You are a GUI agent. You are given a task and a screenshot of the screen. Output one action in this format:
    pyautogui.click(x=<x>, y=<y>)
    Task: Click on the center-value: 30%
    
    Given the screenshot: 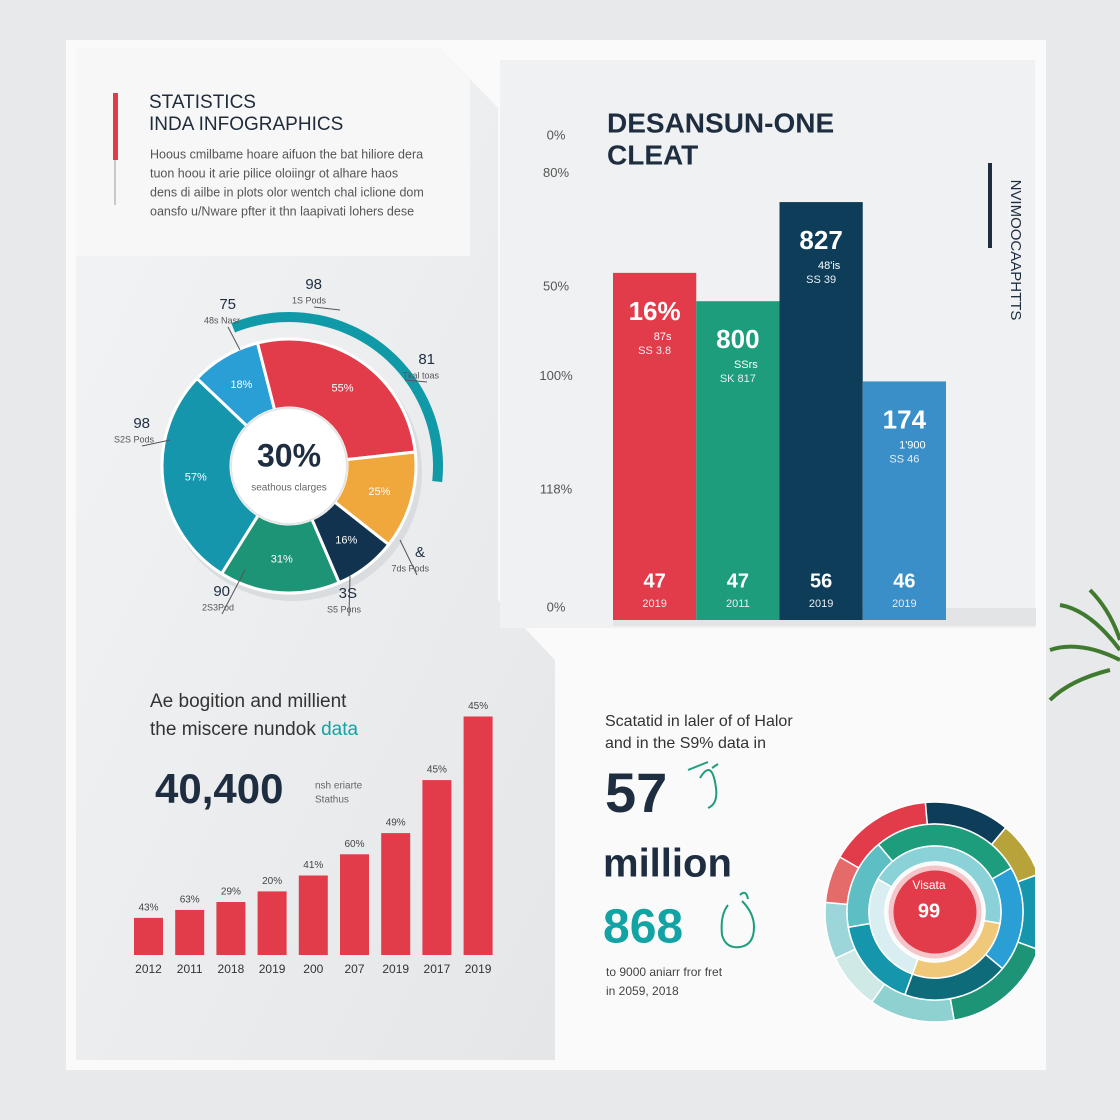 What is the action you would take?
    pyautogui.click(x=289, y=455)
    